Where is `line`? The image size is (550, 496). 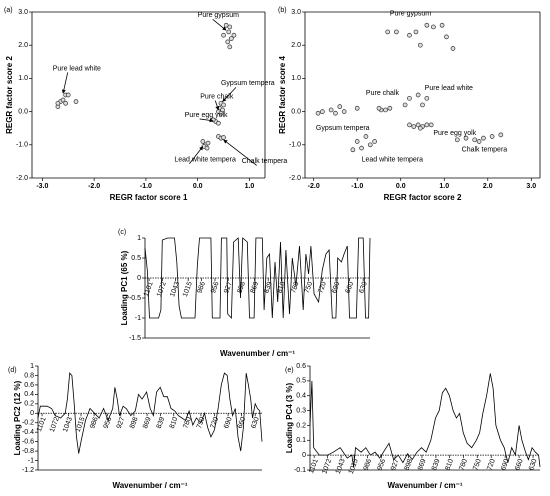 line is located at coordinates (150, 413).